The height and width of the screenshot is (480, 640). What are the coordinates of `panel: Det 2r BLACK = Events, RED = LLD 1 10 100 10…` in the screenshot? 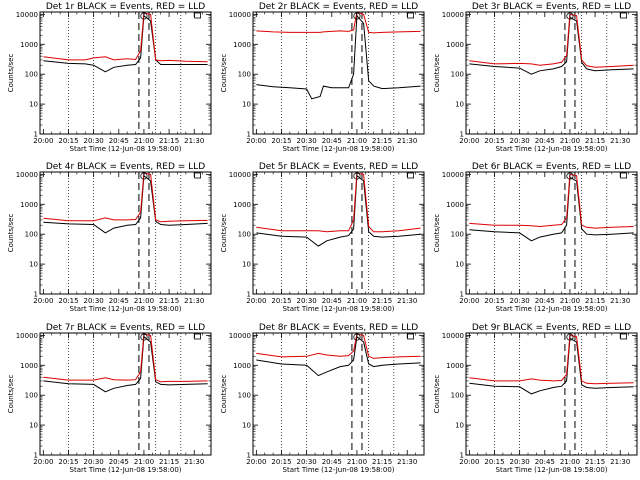 It's located at (322, 77).